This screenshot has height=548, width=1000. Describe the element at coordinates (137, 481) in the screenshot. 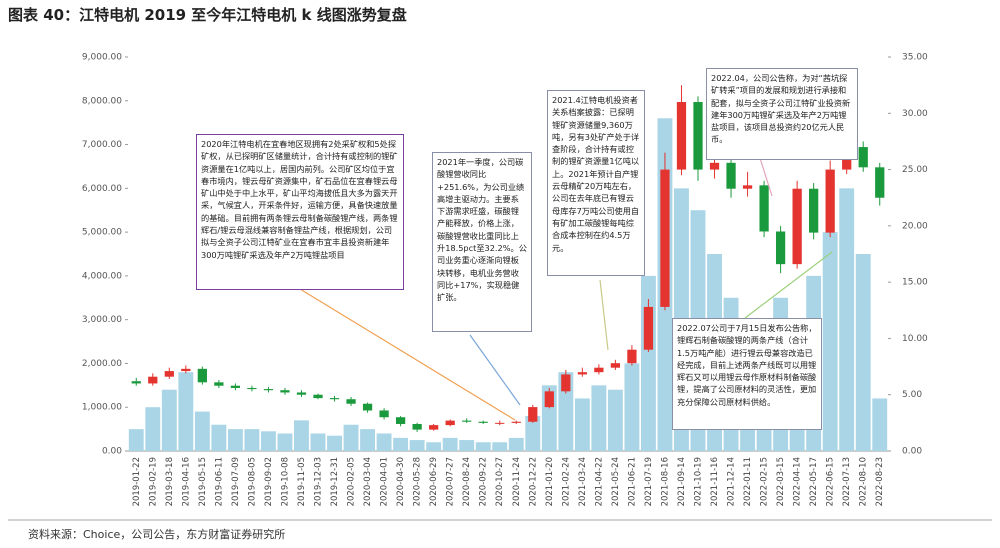

I see `x-tick-label: 2019-01-22` at that location.